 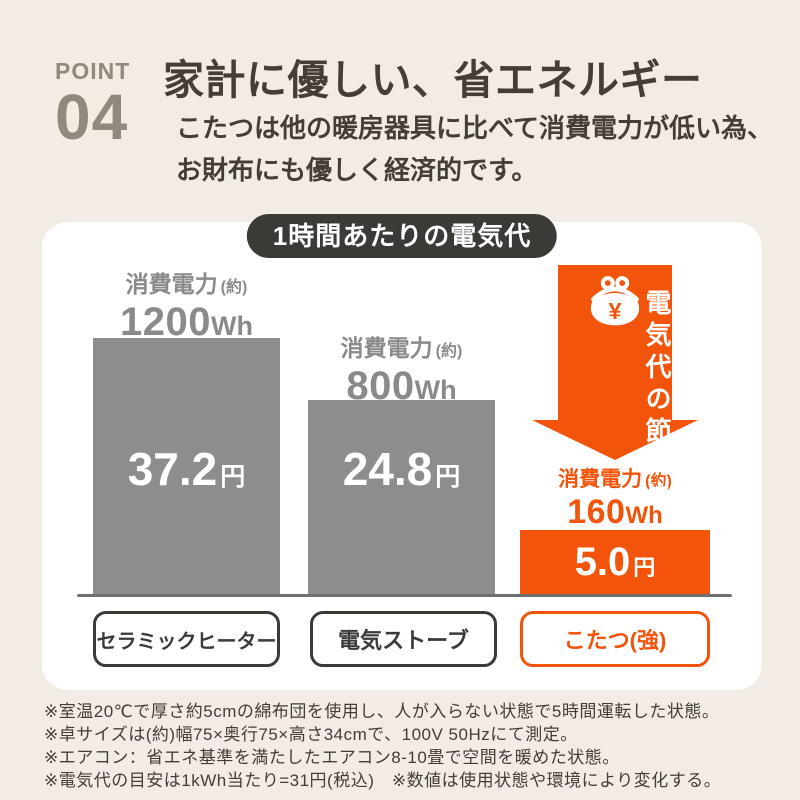 What do you see at coordinates (403, 639) in the screenshot?
I see `category-electric-stove: 電気ストーブ` at bounding box center [403, 639].